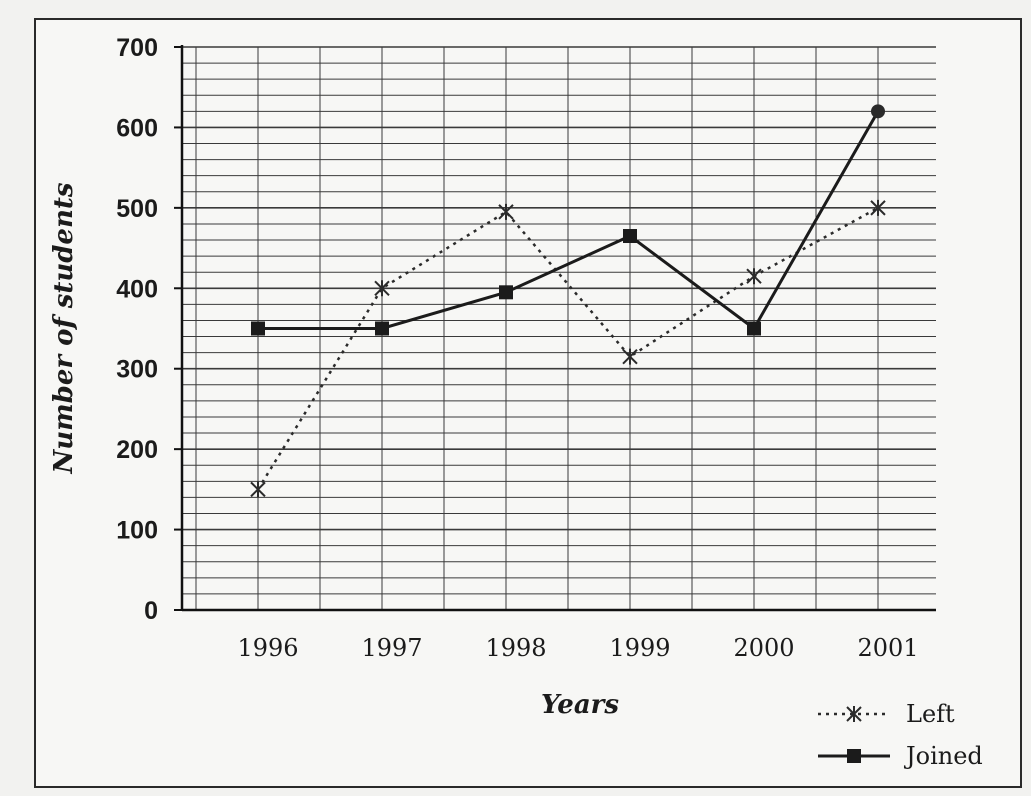  I want to click on legend-label-joined: Joined, so click(943, 756).